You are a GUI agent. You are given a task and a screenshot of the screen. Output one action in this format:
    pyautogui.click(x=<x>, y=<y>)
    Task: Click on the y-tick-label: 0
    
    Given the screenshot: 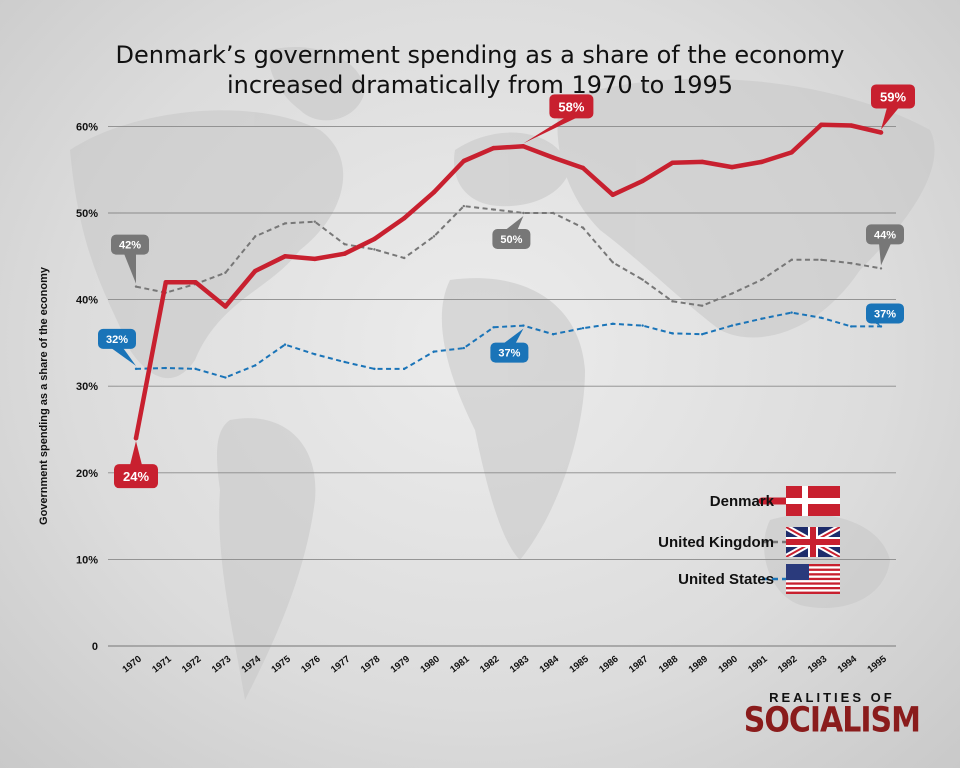 What is the action you would take?
    pyautogui.click(x=95, y=647)
    